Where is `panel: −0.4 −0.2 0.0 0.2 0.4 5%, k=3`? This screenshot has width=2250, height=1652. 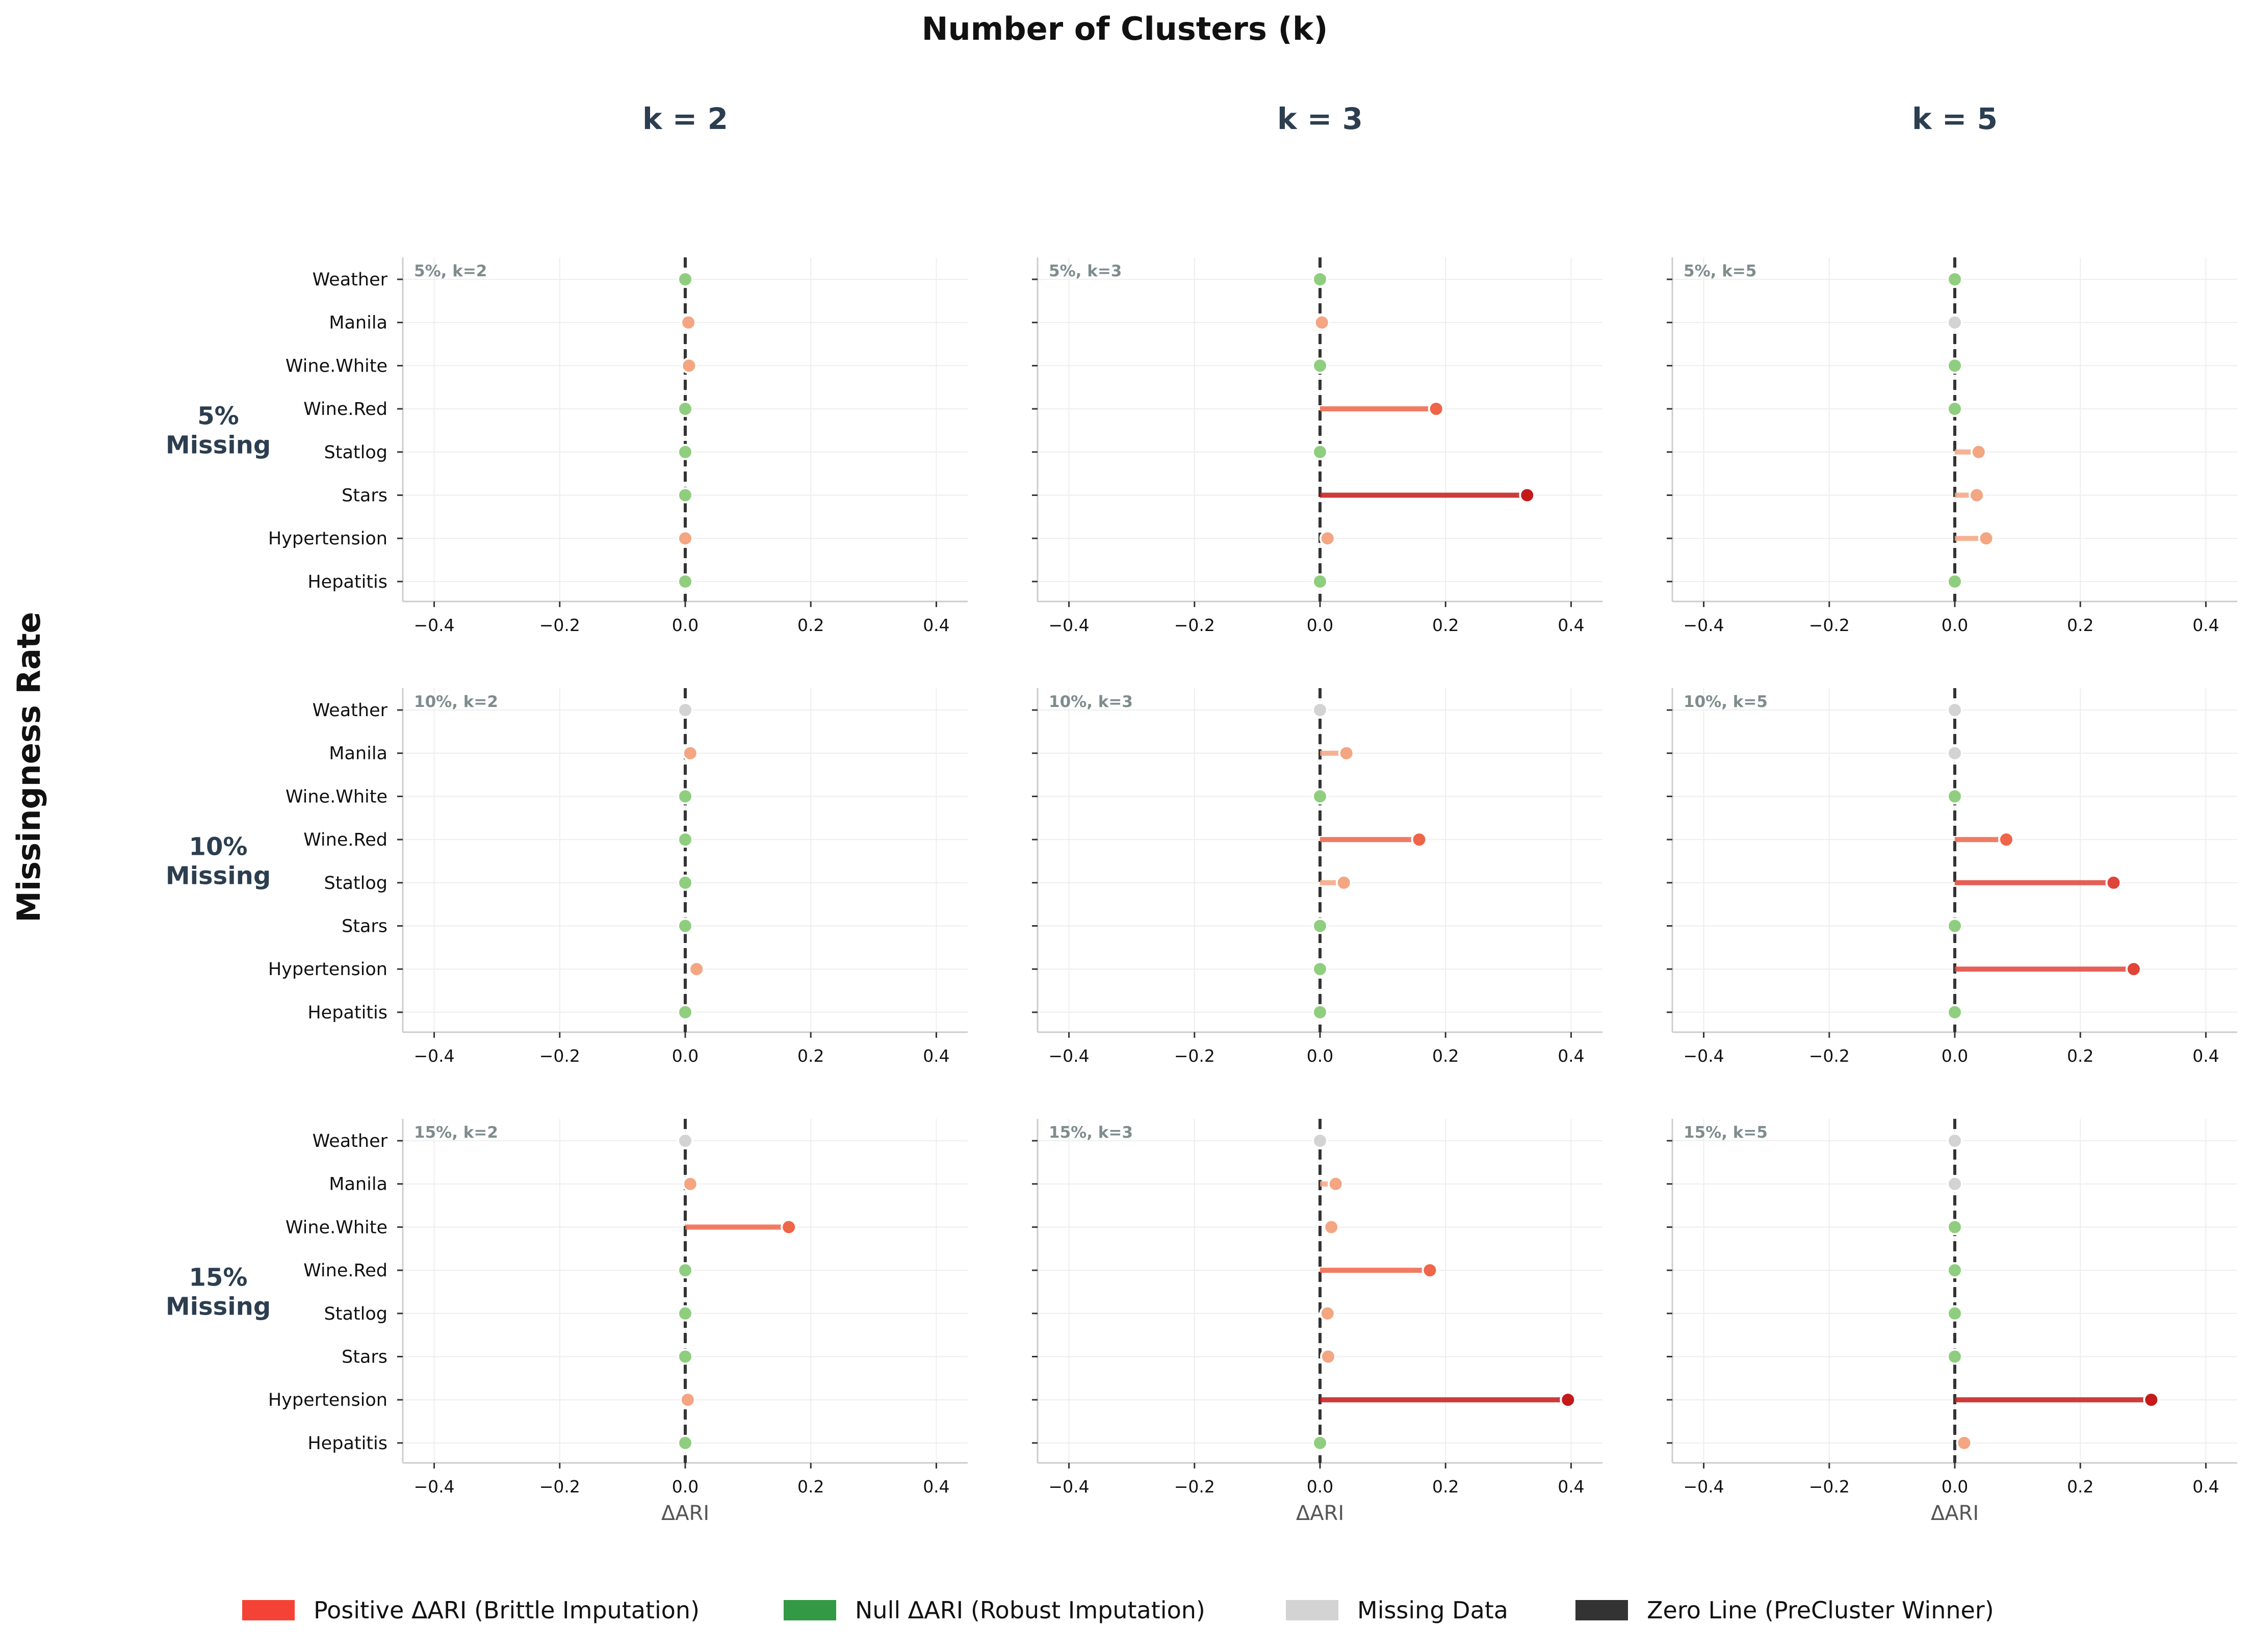 panel: −0.4 −0.2 0.0 0.2 0.4 5%, k=3 is located at coordinates (1317, 446).